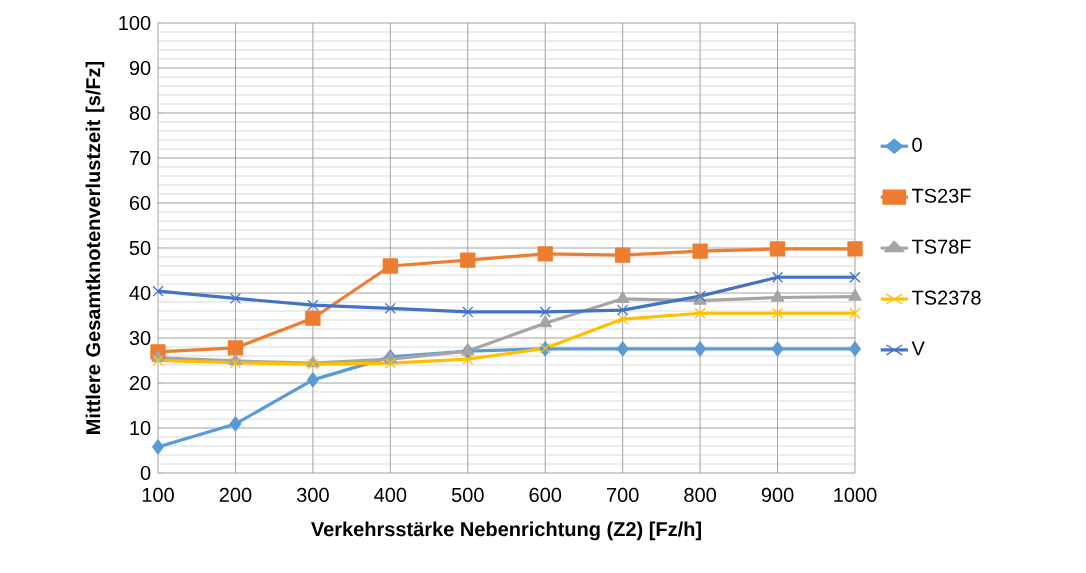 Image resolution: width=1086 pixels, height=573 pixels. I want to click on x-axis-title: Verkehrsstärke Nebenrichtung (Z2) [Fz/h], so click(506, 531).